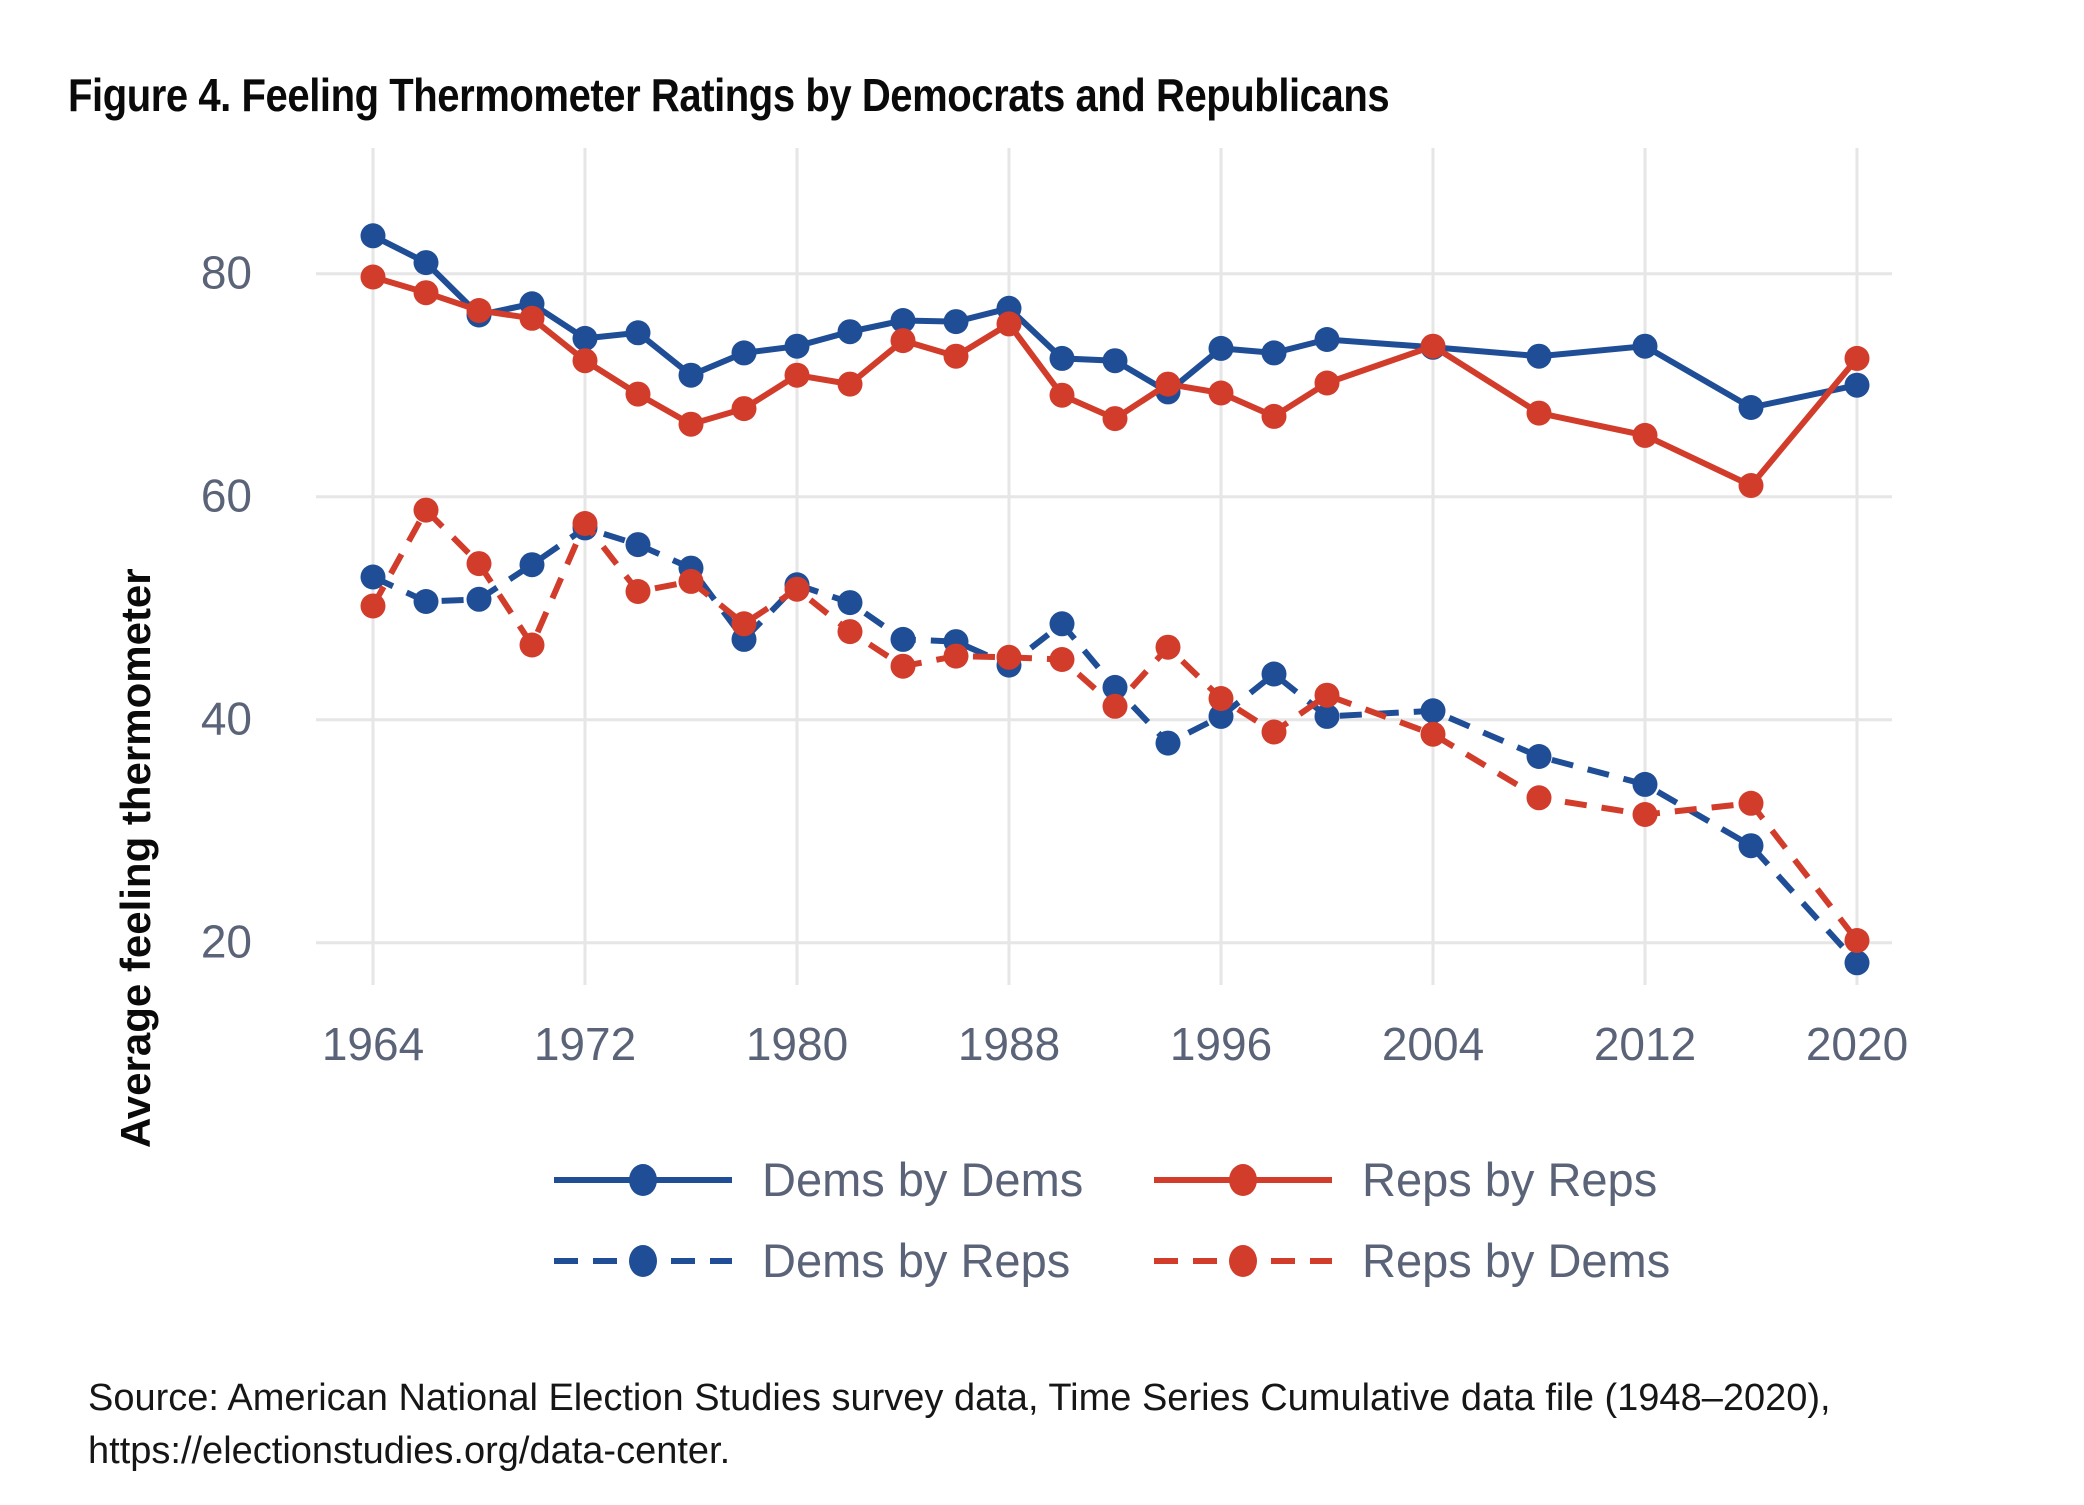 The height and width of the screenshot is (1505, 2084). What do you see at coordinates (1221, 393) in the screenshot?
I see `data-point-reps-by-reps-1996` at bounding box center [1221, 393].